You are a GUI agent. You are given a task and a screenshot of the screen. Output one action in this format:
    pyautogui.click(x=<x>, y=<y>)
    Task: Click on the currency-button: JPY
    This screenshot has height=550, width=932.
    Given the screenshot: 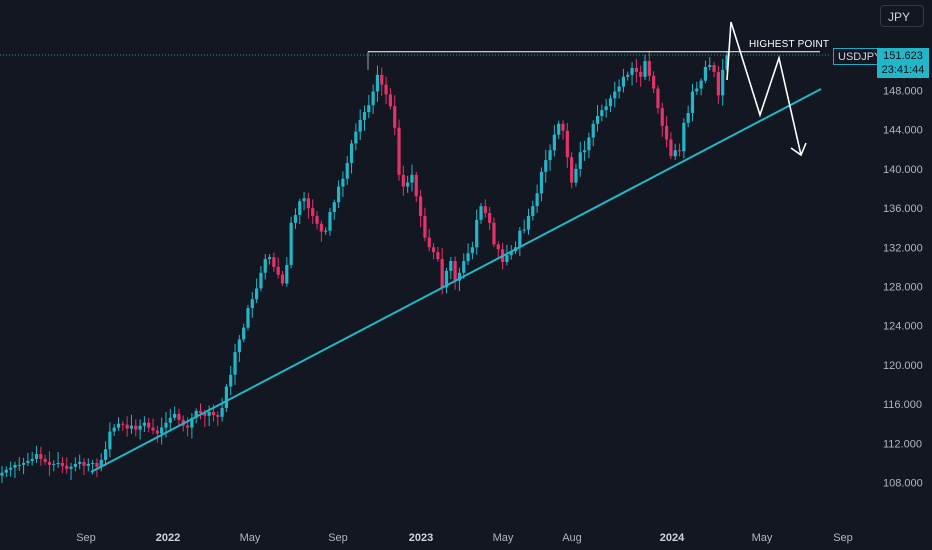 What is the action you would take?
    pyautogui.click(x=902, y=16)
    